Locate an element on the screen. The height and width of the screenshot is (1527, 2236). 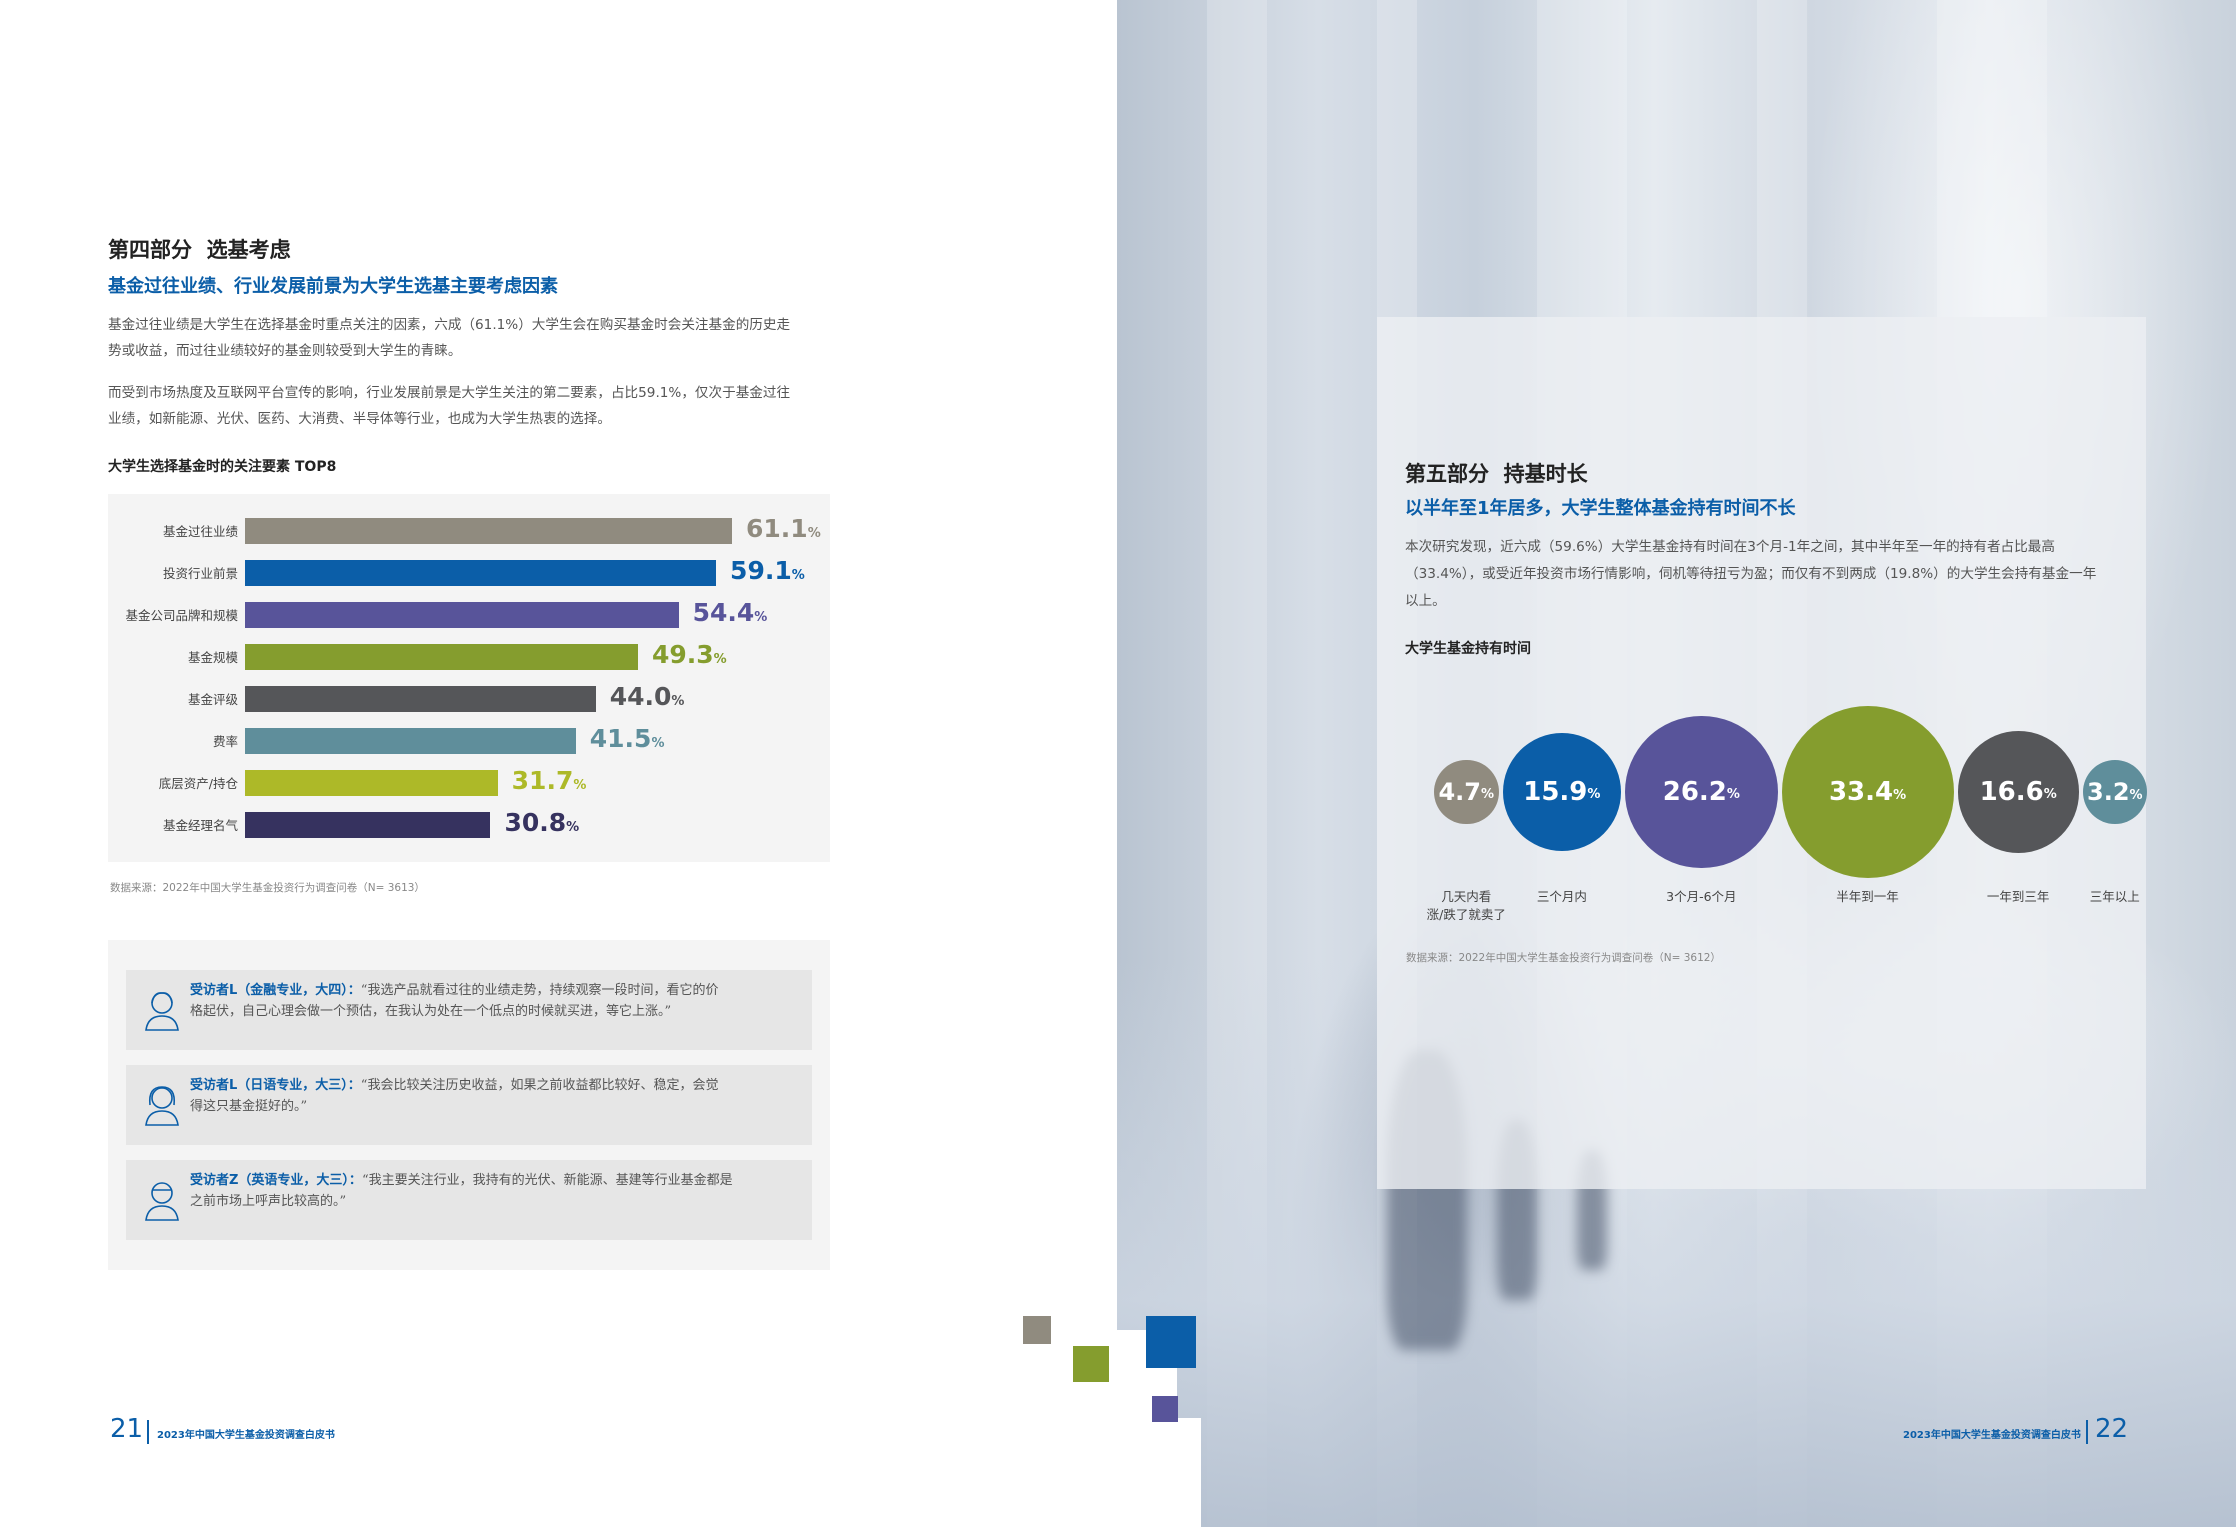
quote-speaker: 受访者Z（英语专业，大三）： is located at coordinates (276, 1180).